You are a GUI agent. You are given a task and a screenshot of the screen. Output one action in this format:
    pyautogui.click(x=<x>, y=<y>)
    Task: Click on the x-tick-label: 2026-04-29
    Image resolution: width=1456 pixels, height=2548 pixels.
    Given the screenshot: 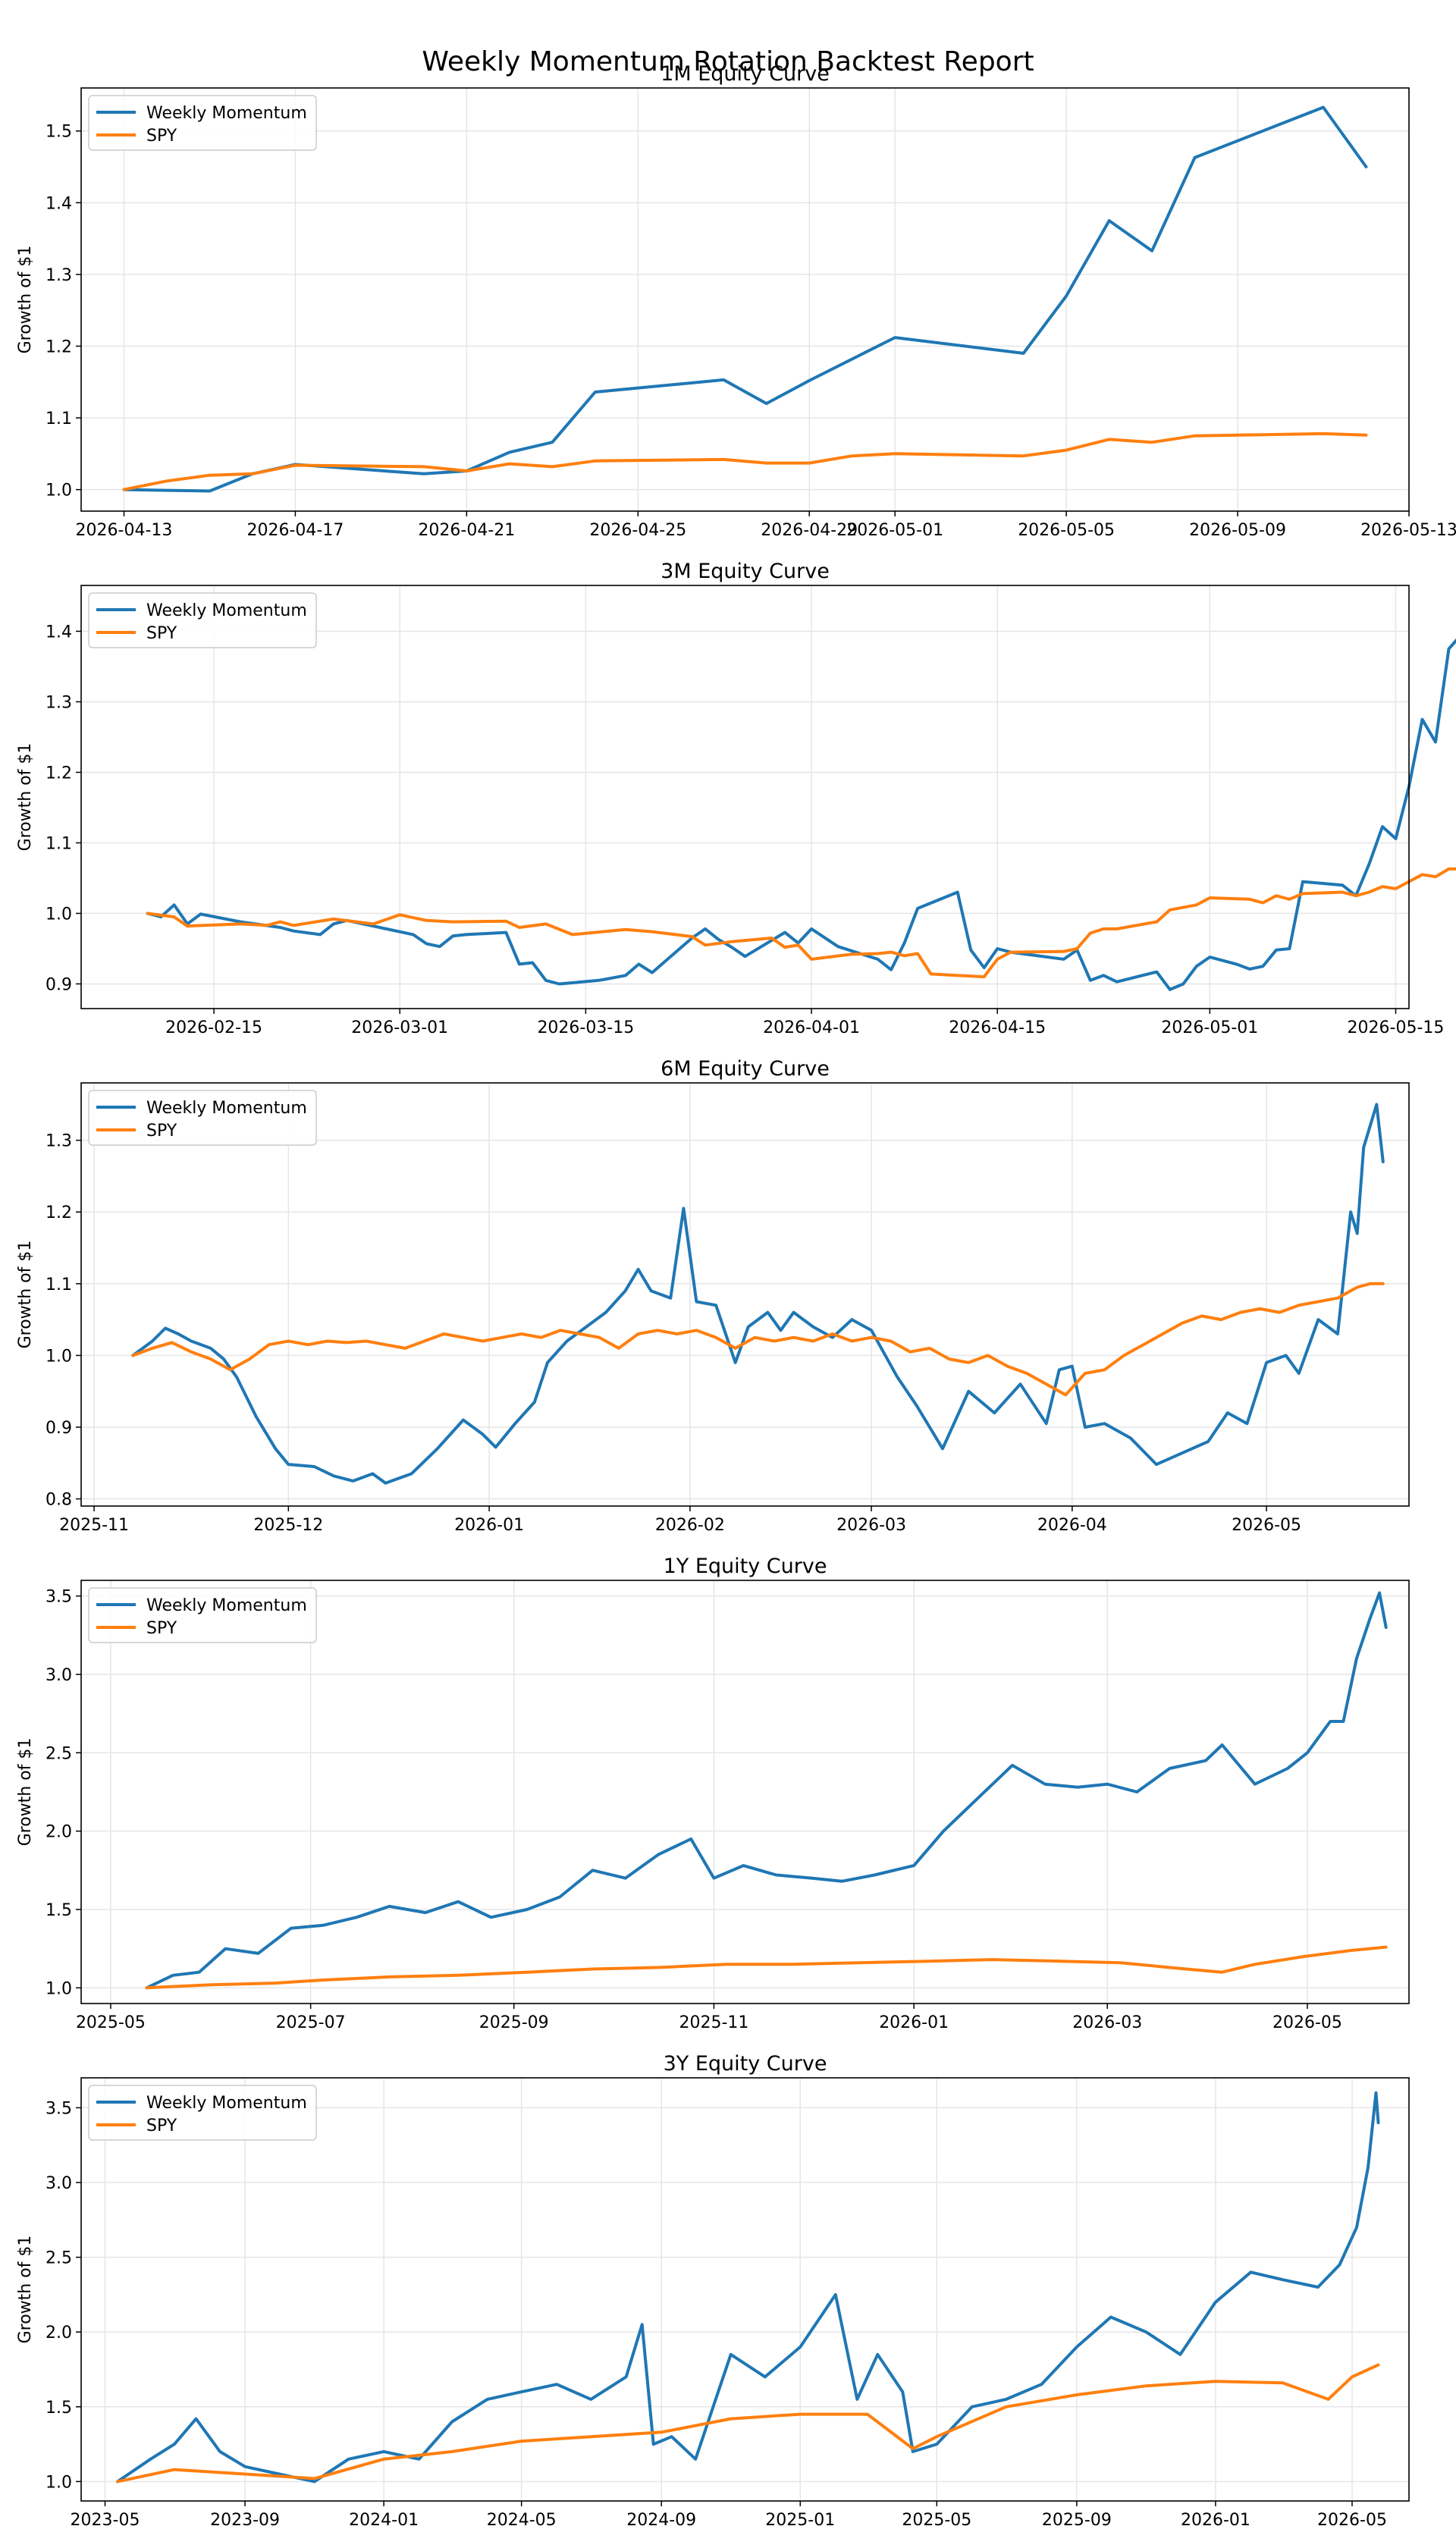 What is the action you would take?
    pyautogui.click(x=809, y=530)
    